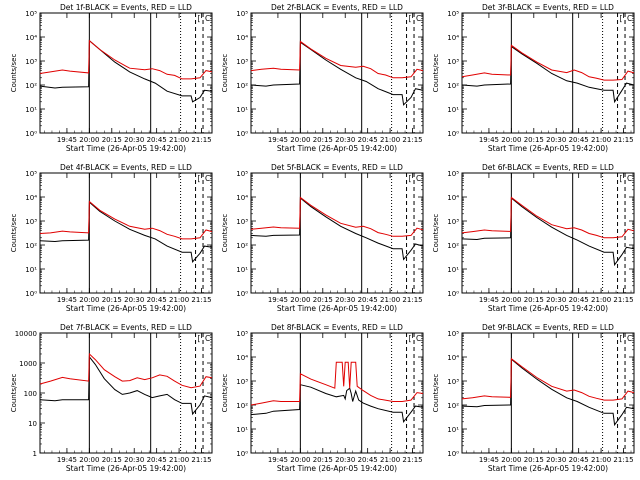 The height and width of the screenshot is (480, 640). I want to click on y-tick-label: 10¹, so click(242, 270).